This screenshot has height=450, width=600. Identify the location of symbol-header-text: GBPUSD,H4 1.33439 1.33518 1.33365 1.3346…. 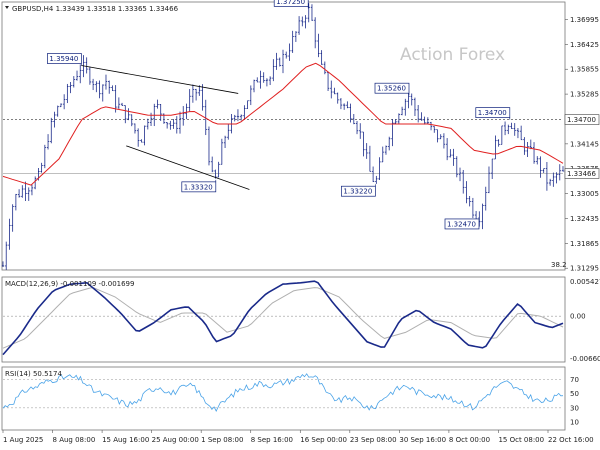
(95, 9).